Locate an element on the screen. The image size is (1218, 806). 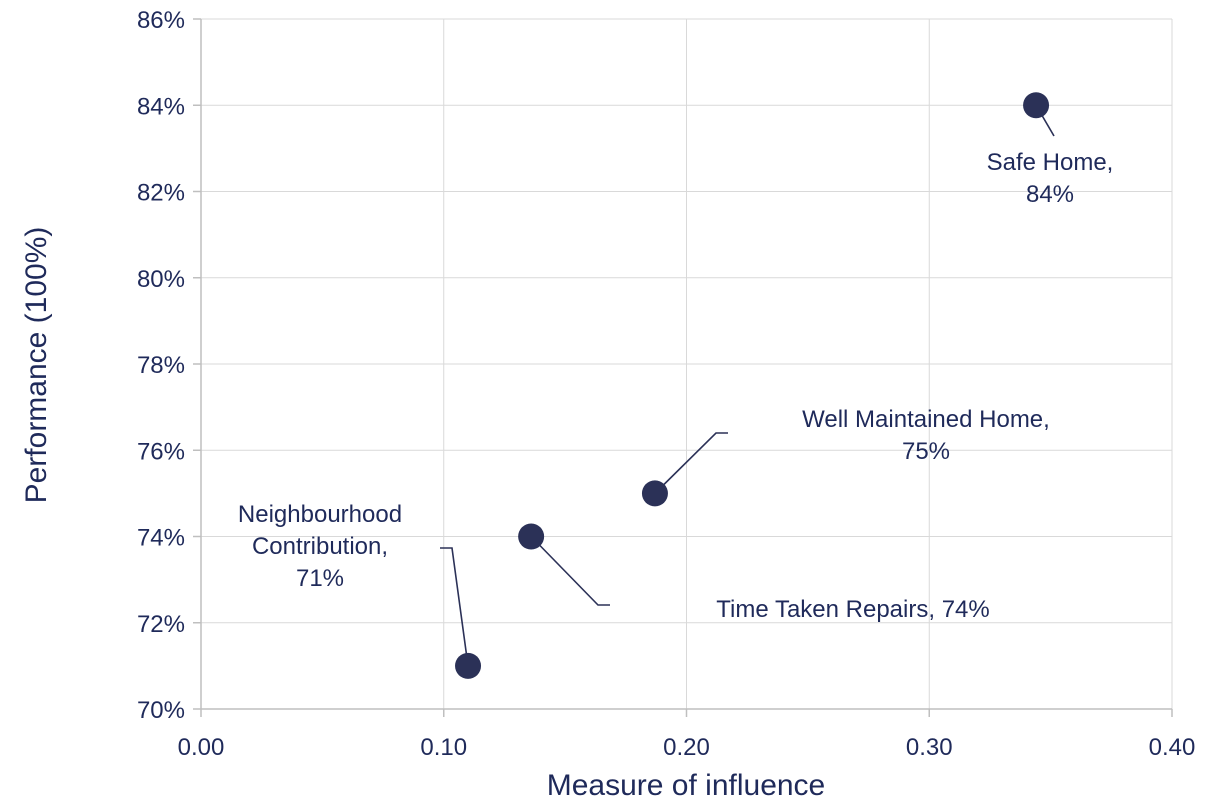
x-tick-labels: 0.00 0.10 0.20 0.30 0.40 is located at coordinates (687, 747).